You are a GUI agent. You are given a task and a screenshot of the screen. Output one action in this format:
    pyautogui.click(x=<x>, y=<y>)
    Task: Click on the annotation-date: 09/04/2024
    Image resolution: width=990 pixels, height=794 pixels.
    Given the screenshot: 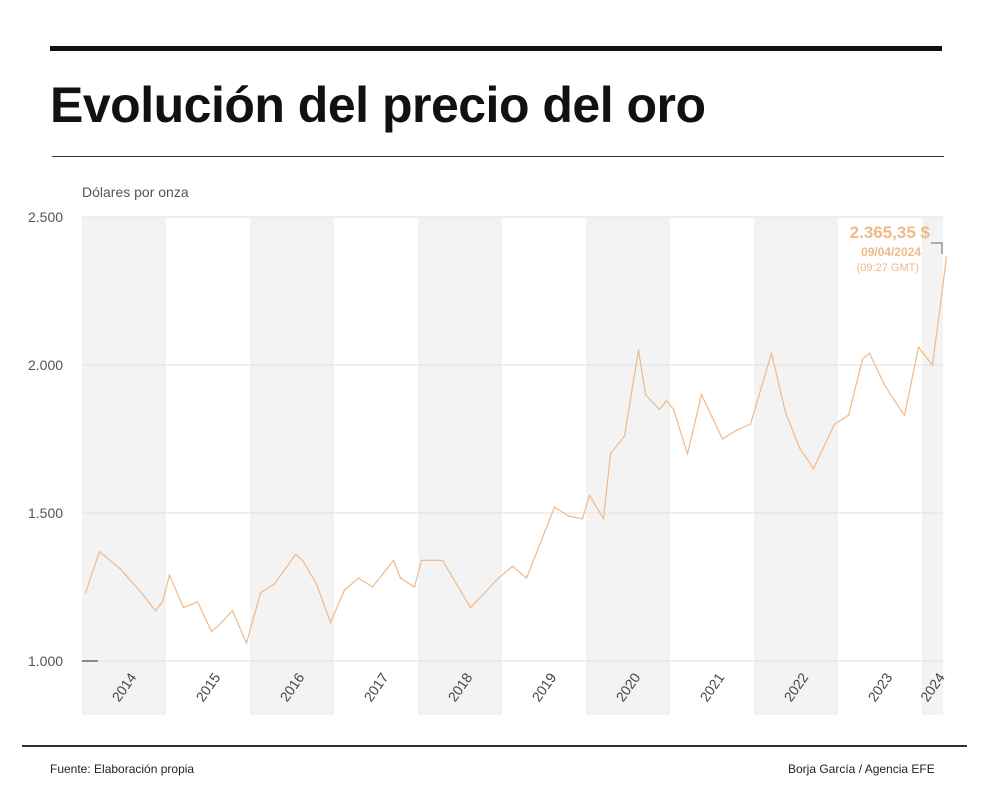 What is the action you would take?
    pyautogui.click(x=891, y=252)
    